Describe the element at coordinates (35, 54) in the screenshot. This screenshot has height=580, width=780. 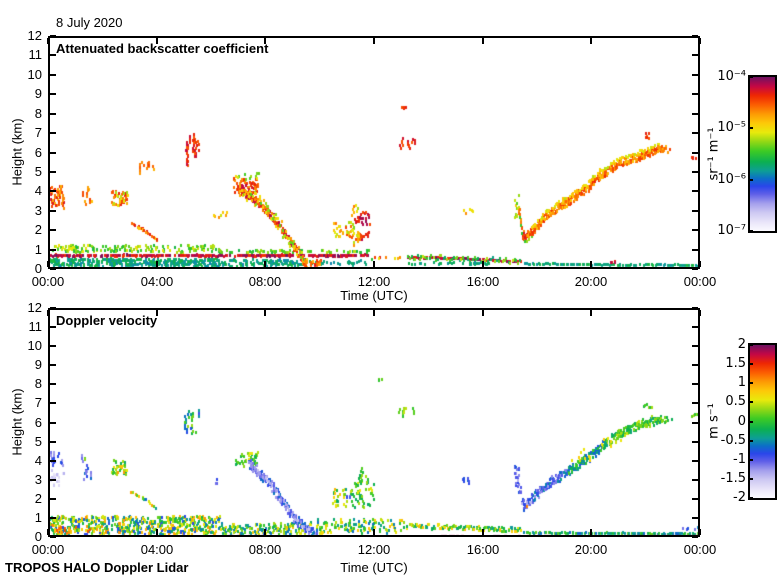
I see `y-tick-label: 11` at that location.